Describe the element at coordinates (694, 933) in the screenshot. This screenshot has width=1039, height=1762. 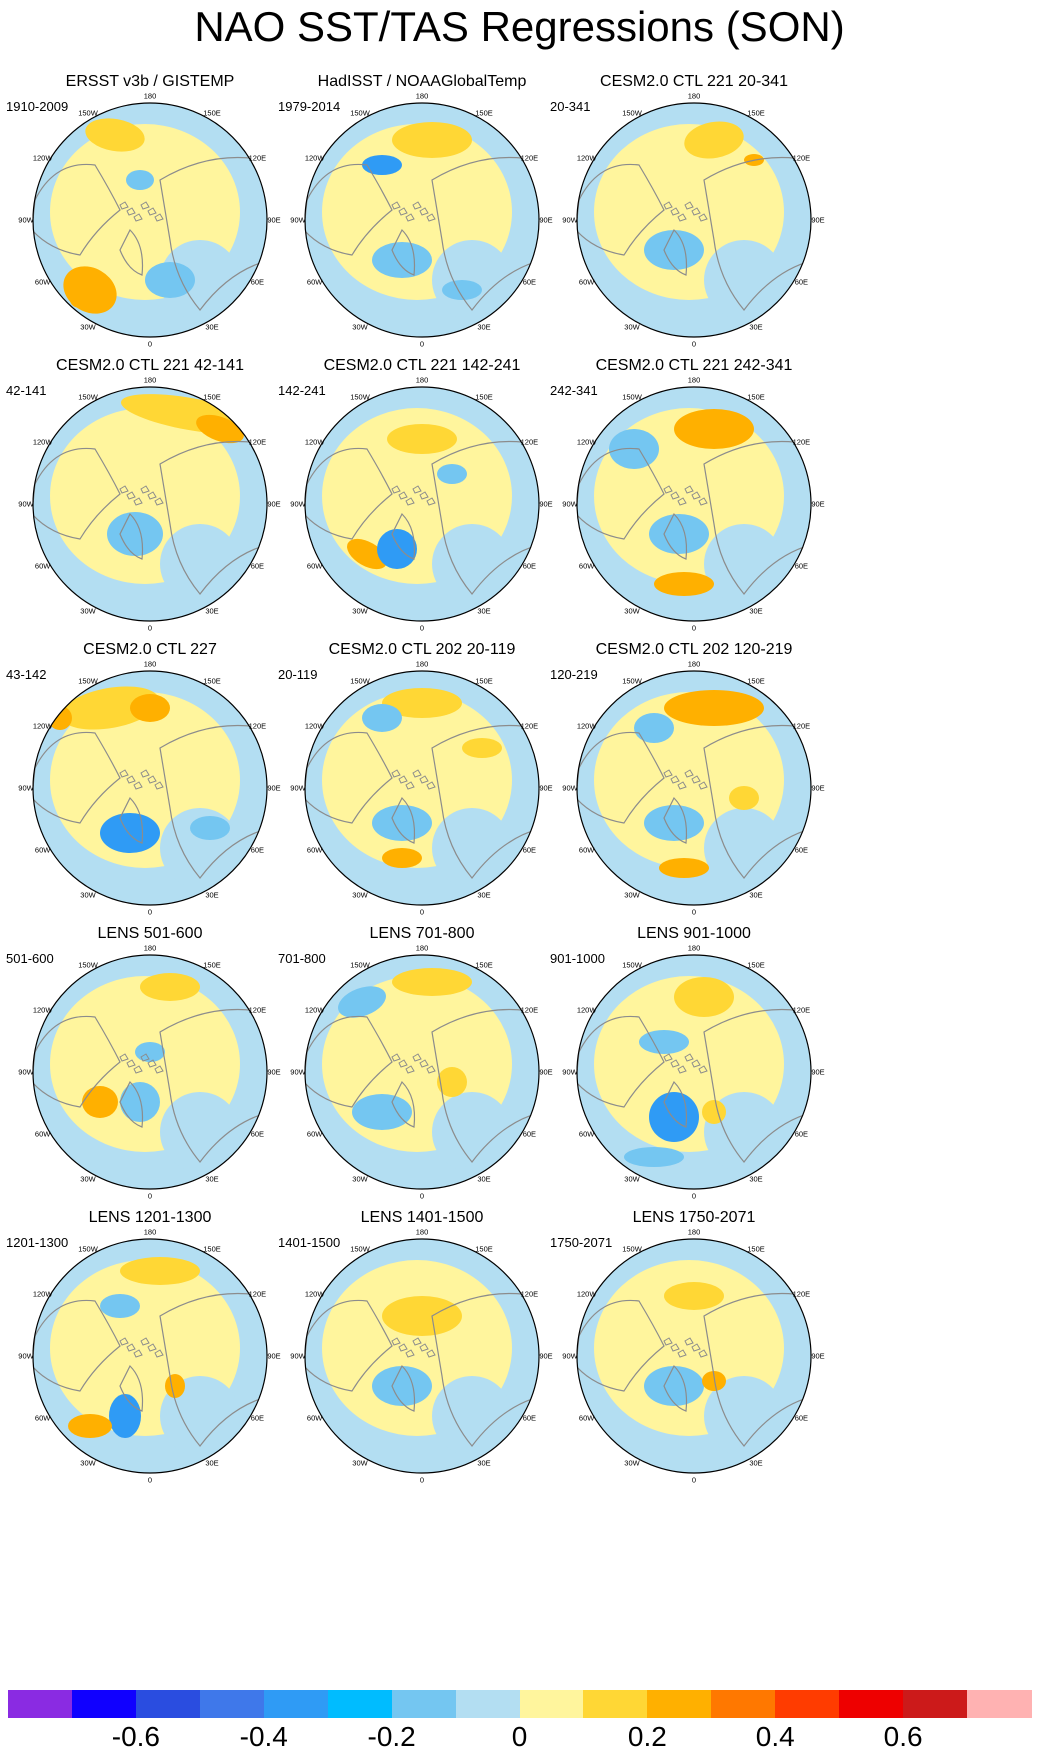
I see `panel-title: LENS 901-1000` at that location.